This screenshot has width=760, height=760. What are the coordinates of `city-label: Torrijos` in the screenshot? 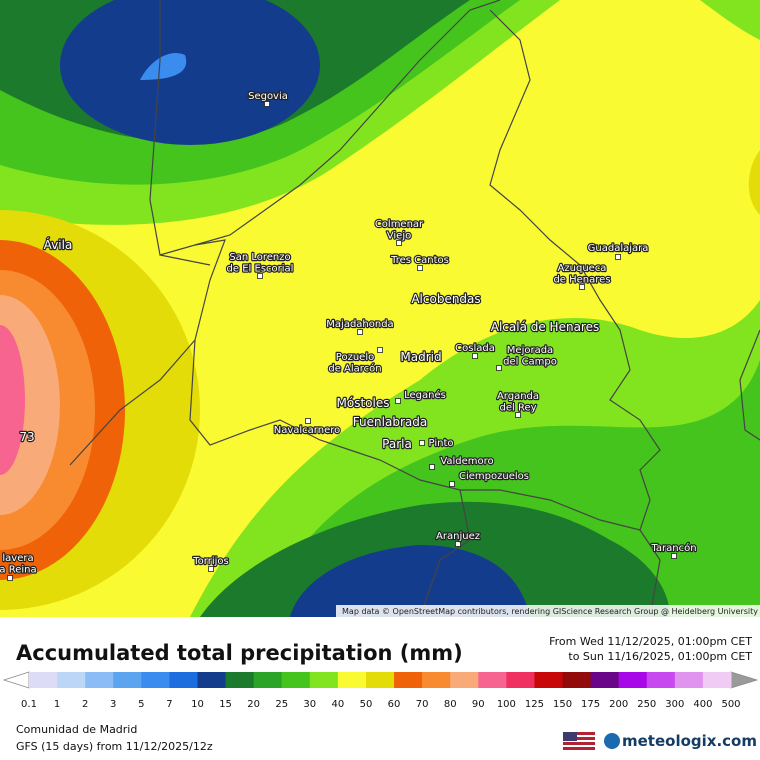 It's located at (210, 561).